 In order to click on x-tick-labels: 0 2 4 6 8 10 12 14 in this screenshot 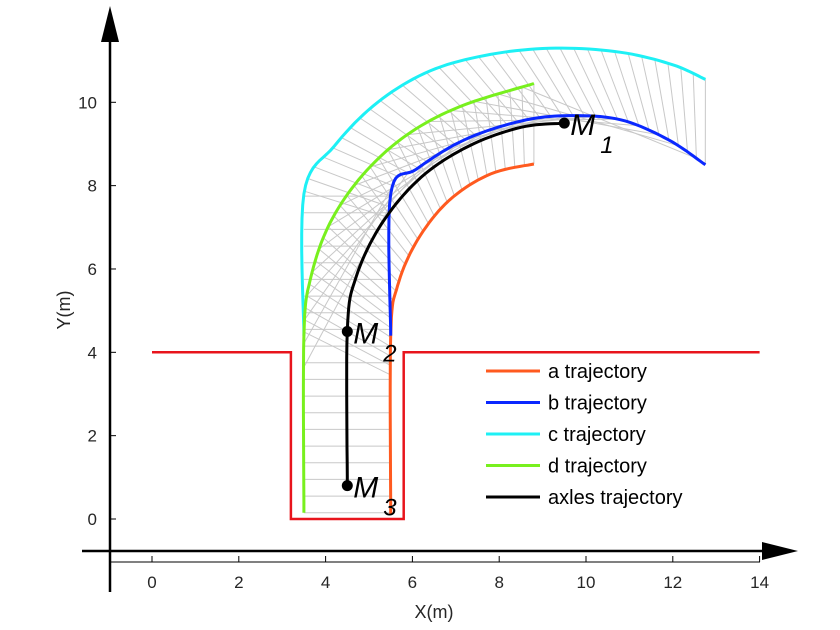, I will do `click(458, 574)`.